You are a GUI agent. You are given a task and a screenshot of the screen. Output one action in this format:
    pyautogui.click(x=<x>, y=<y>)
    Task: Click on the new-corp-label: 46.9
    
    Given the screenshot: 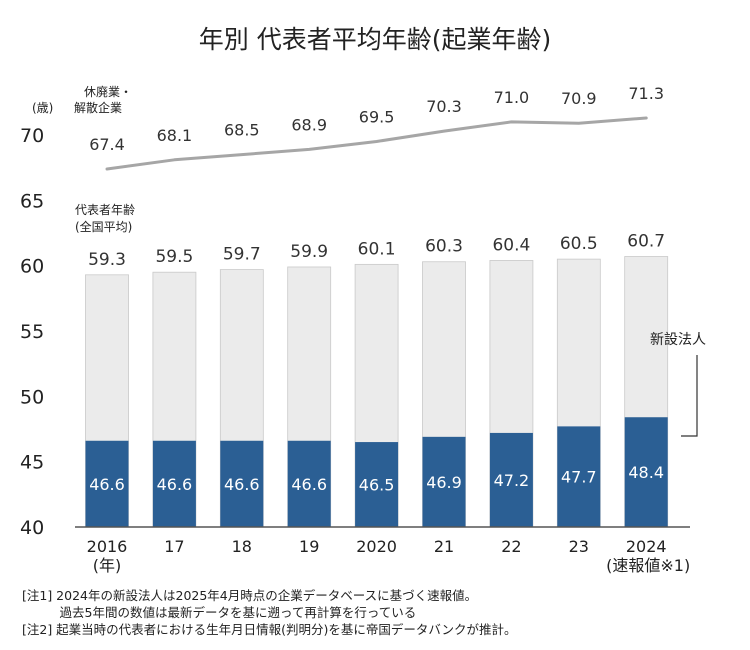 What is the action you would take?
    pyautogui.click(x=444, y=482)
    